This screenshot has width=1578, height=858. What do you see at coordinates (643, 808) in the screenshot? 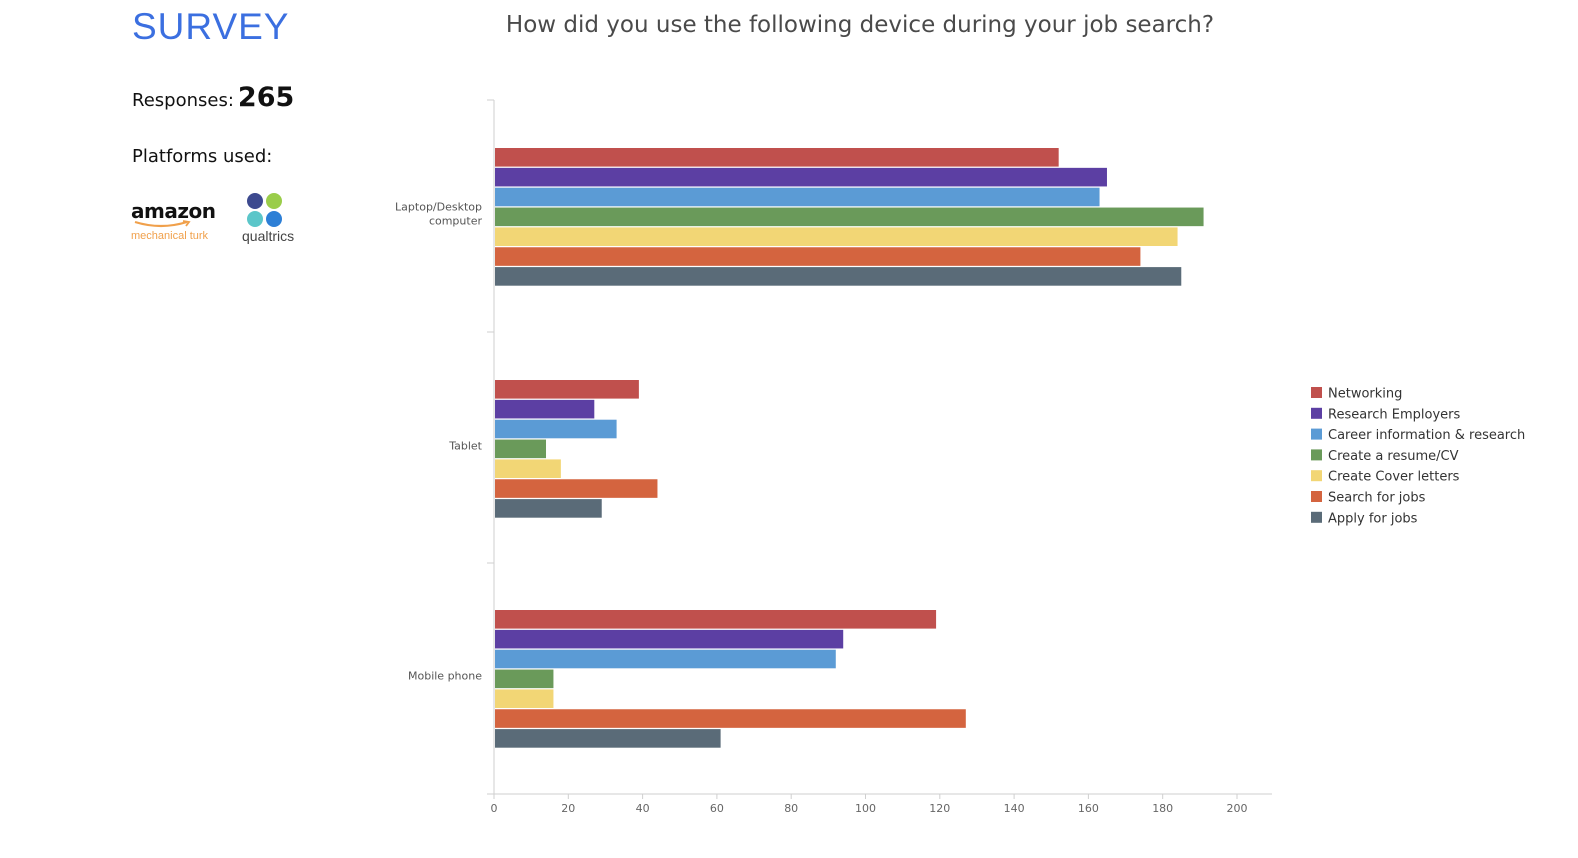
I see `x-tick-label: 40` at bounding box center [643, 808].